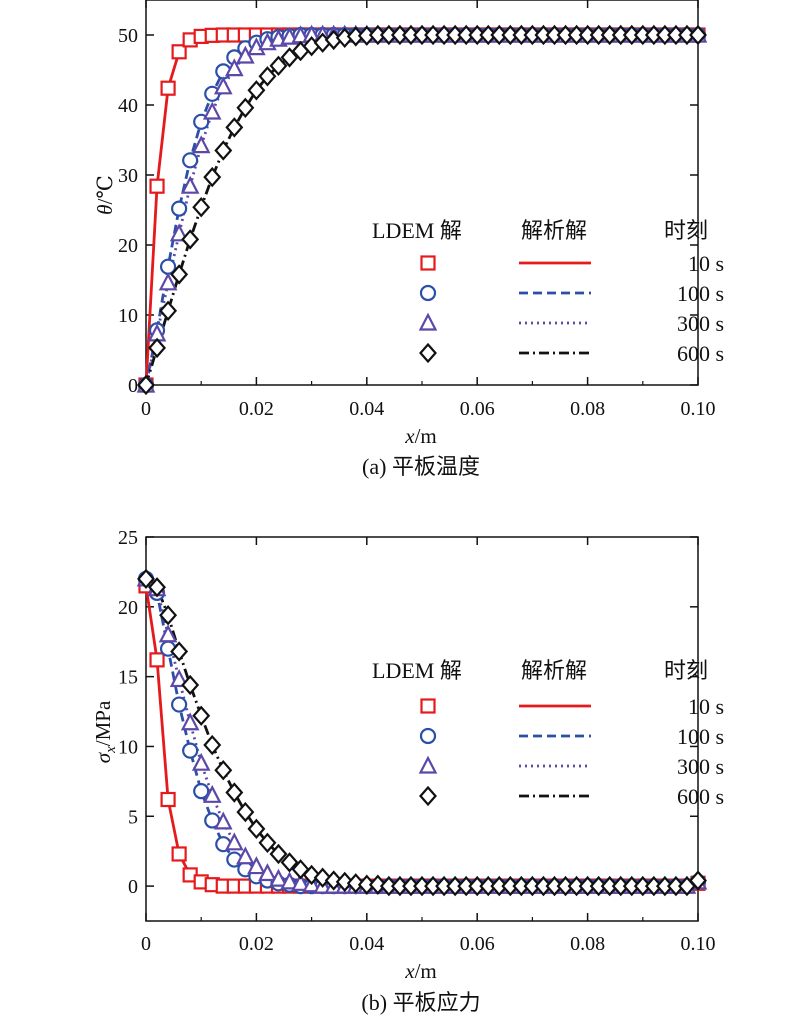  I want to click on legend-rows: 10 s 100 s 300 s 600 s, so click(571, 308).